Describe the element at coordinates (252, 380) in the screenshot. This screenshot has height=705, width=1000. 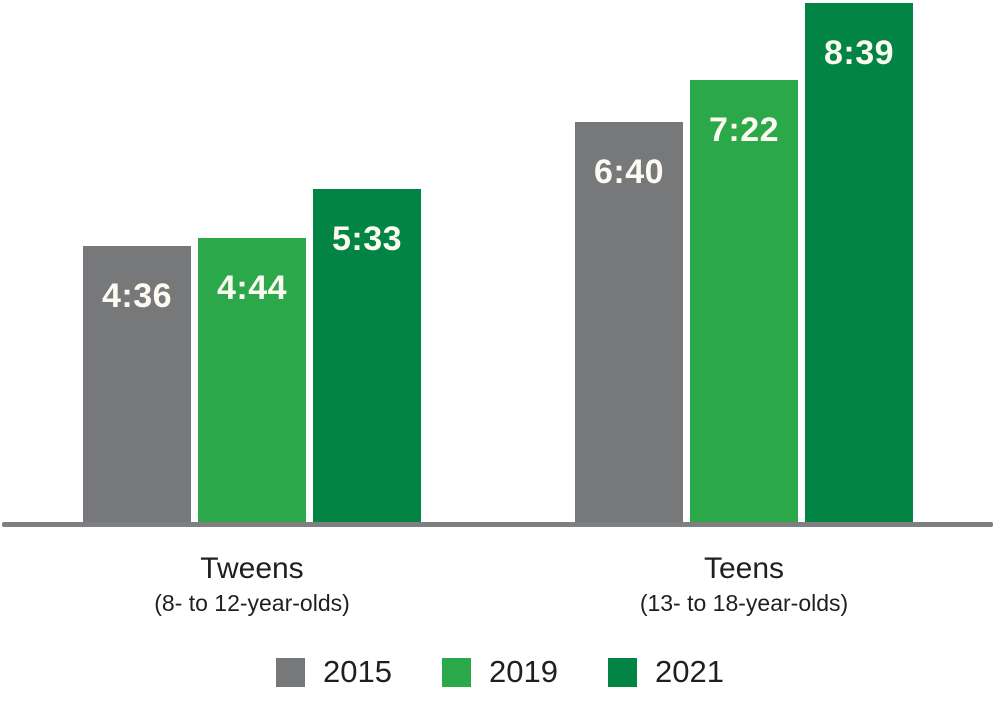
I see `bar-tweens-2019: 4:44` at that location.